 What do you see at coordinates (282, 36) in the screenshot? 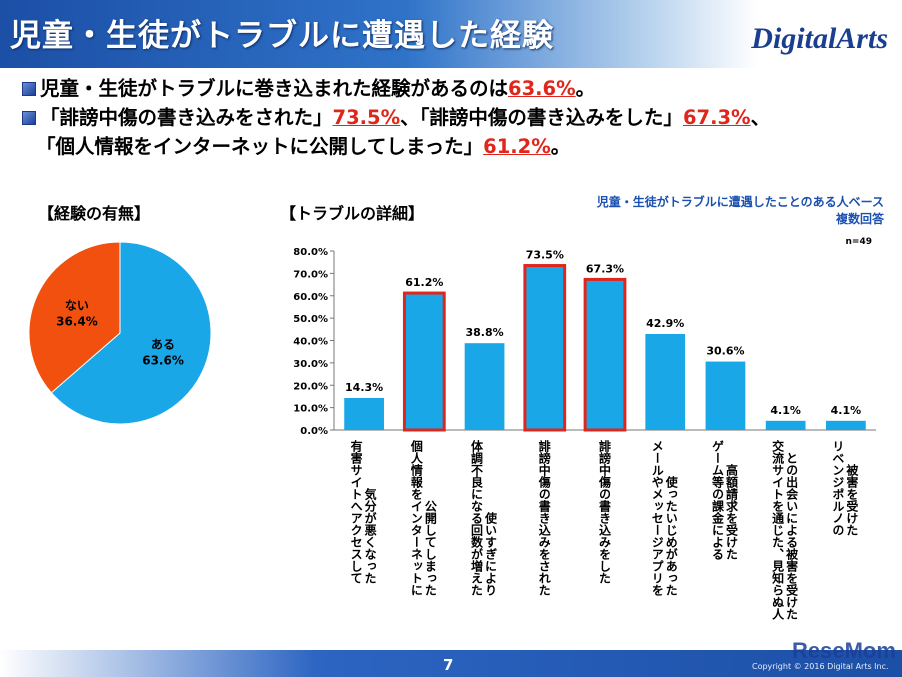
I see `page-title: 児童・生徒がトラブルに遭遇した経験` at bounding box center [282, 36].